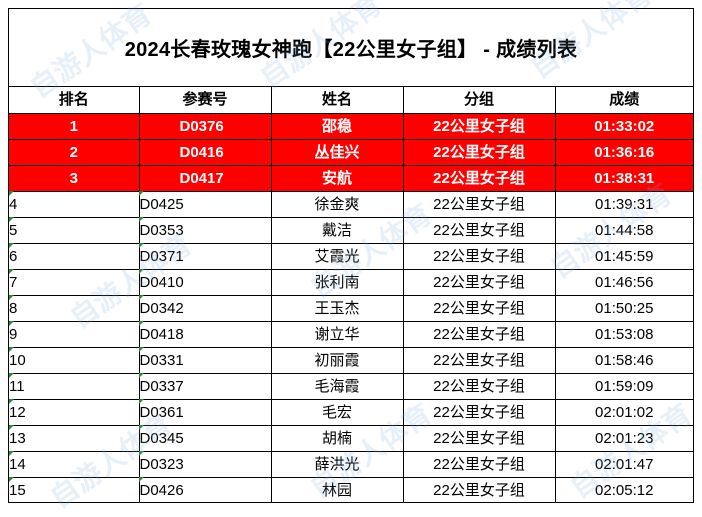  Describe the element at coordinates (337, 334) in the screenshot. I see `name-cell: 谢立华` at that location.